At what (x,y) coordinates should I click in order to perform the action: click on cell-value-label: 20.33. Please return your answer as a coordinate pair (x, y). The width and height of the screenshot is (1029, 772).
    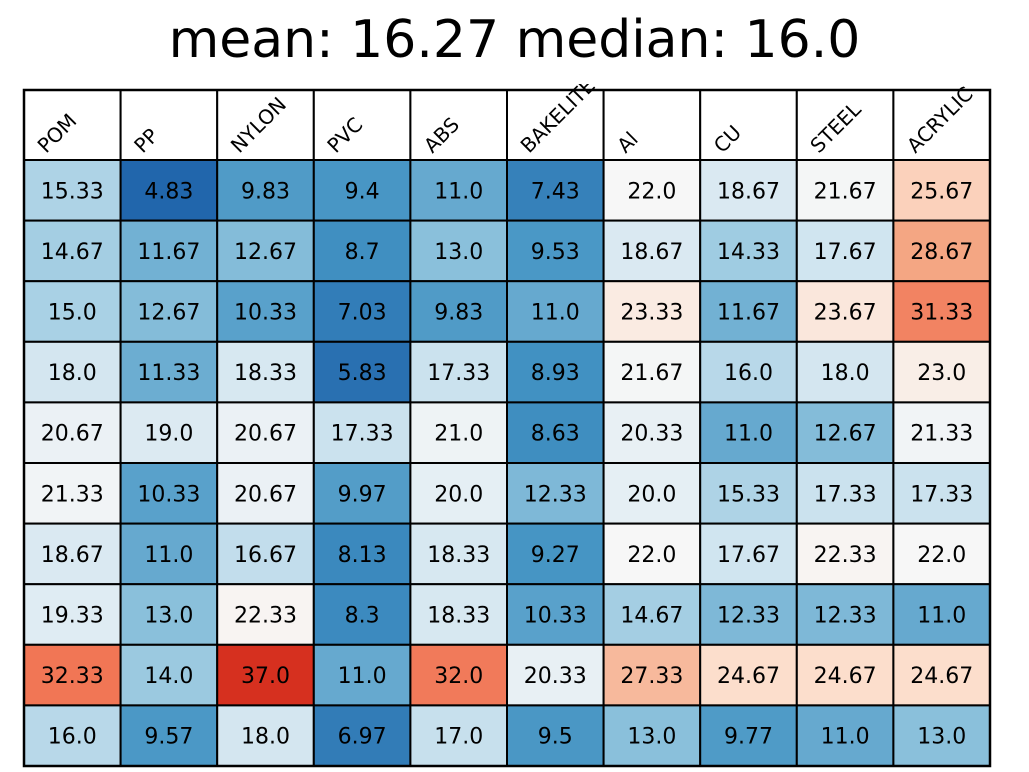
    Looking at the image, I should click on (555, 676).